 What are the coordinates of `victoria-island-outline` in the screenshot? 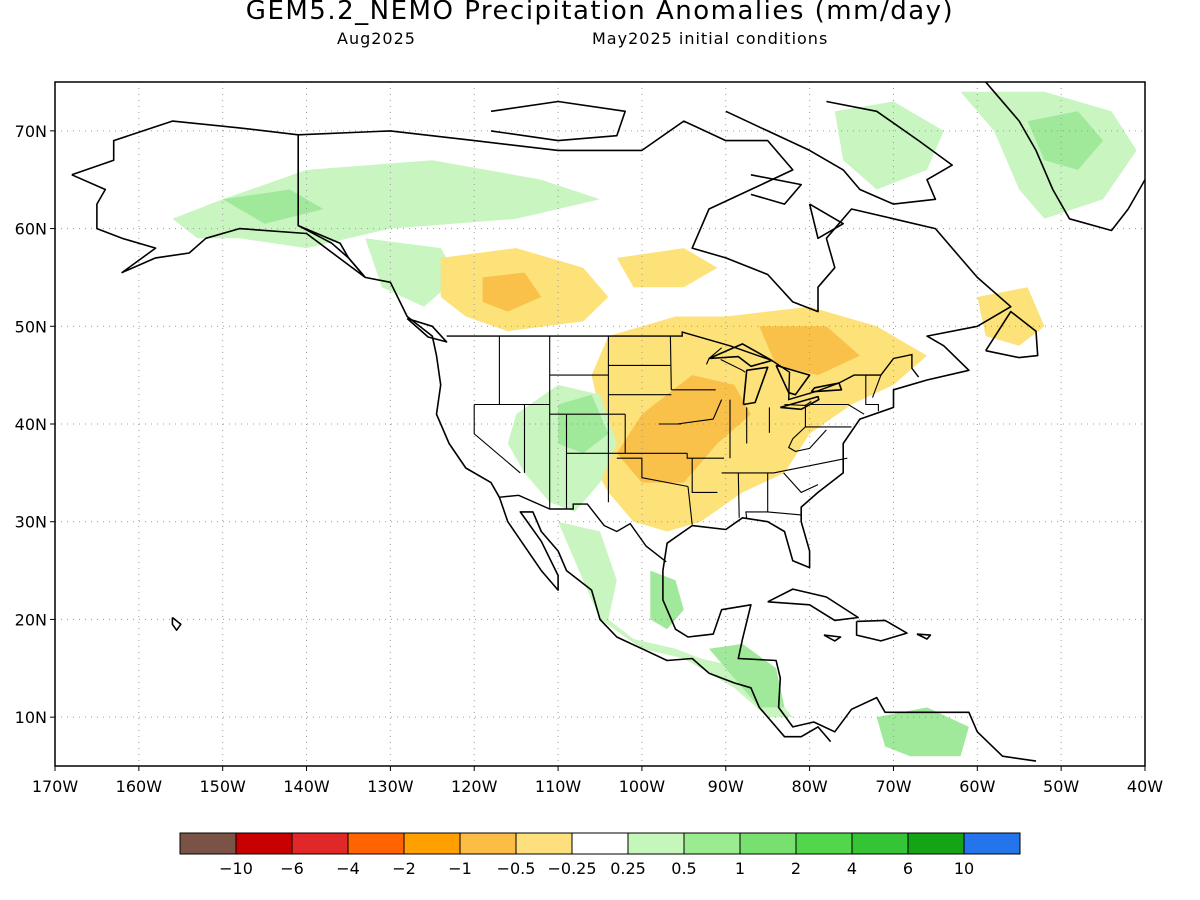 It's located at (558, 121).